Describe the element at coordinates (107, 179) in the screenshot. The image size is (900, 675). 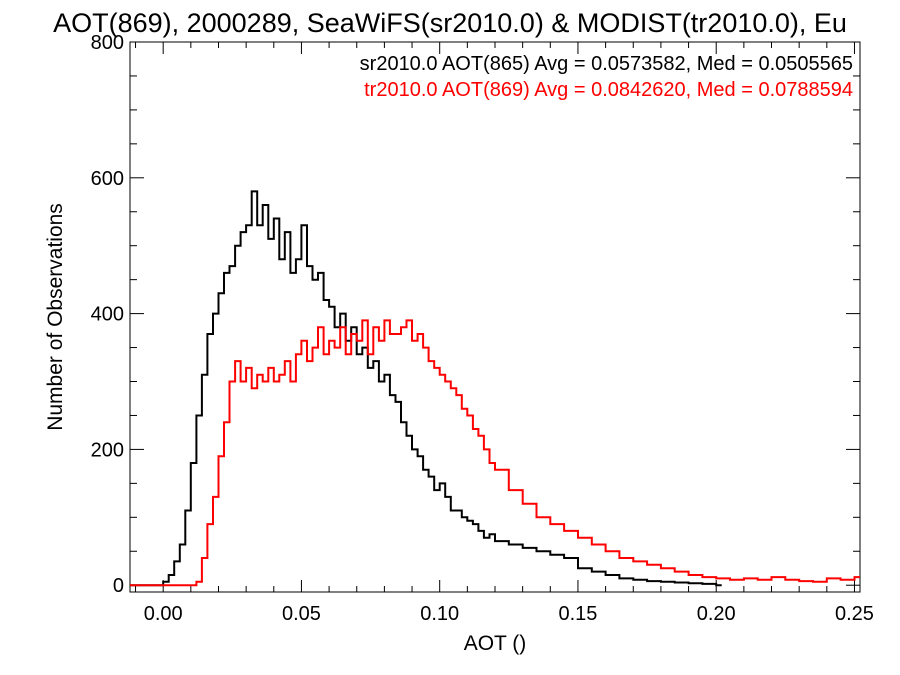
I see `y-tick-label: 600` at that location.